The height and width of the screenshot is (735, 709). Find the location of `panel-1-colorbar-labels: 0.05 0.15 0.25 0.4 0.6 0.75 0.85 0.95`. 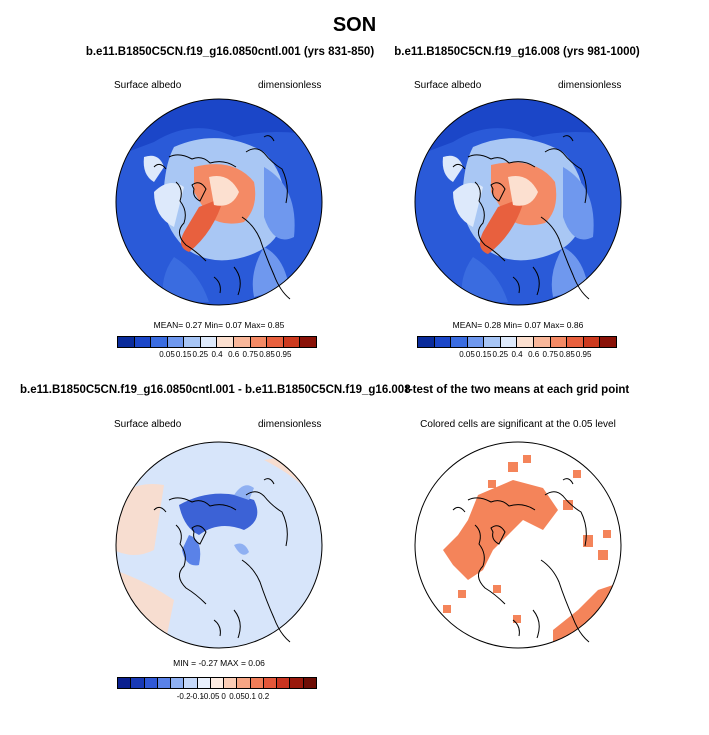

panel-1-colorbar-labels: 0.05 0.15 0.25 0.4 0.6 0.75 0.85 0.95 is located at coordinates (217, 356).